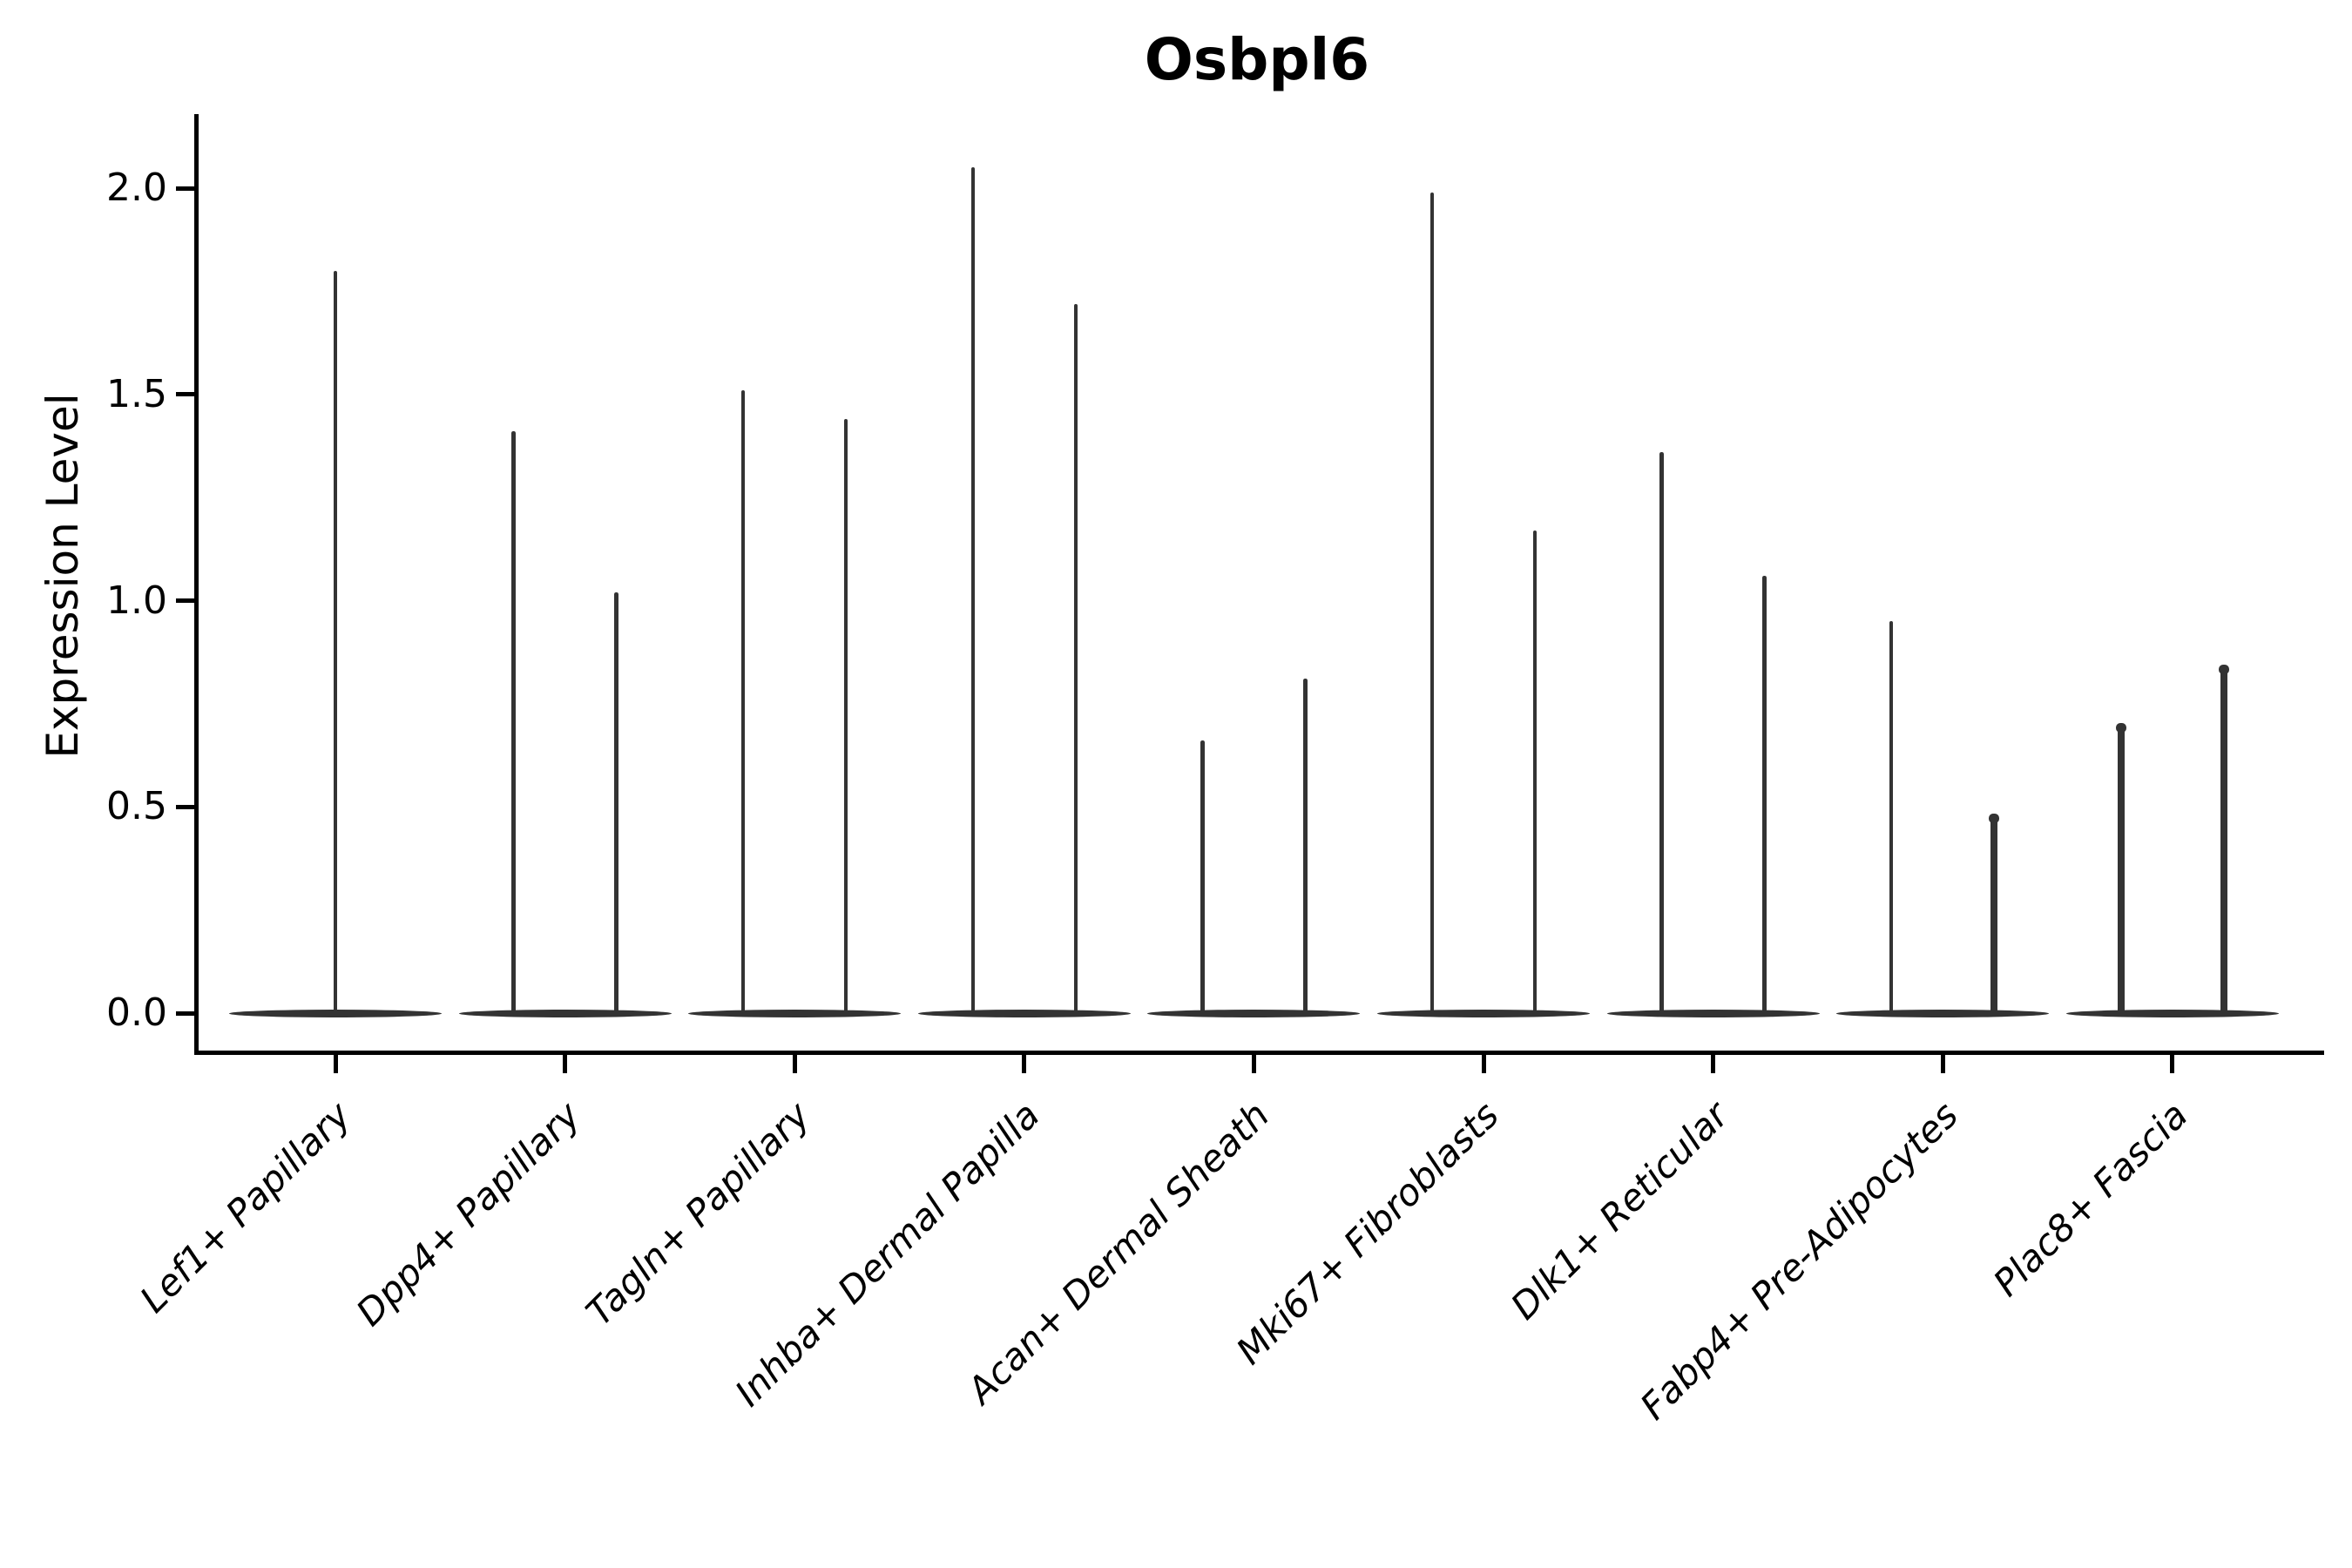 Image resolution: width=2352 pixels, height=1568 pixels. What do you see at coordinates (196, 584) in the screenshot?
I see `y-axis-spine` at bounding box center [196, 584].